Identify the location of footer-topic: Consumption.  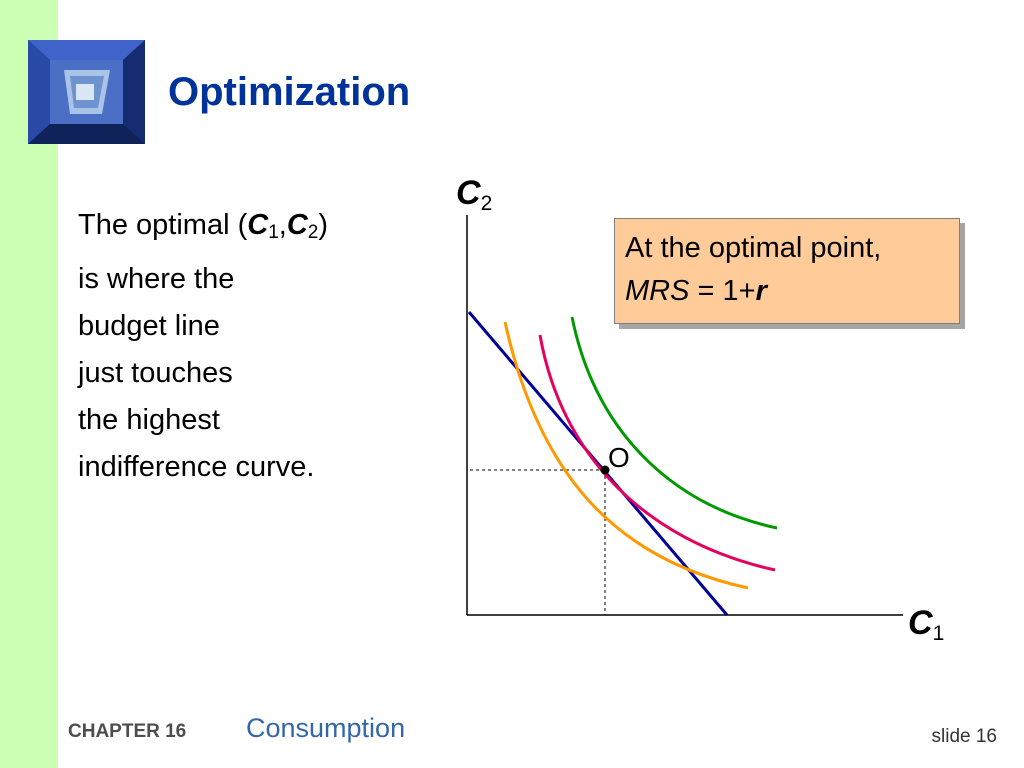
(326, 728).